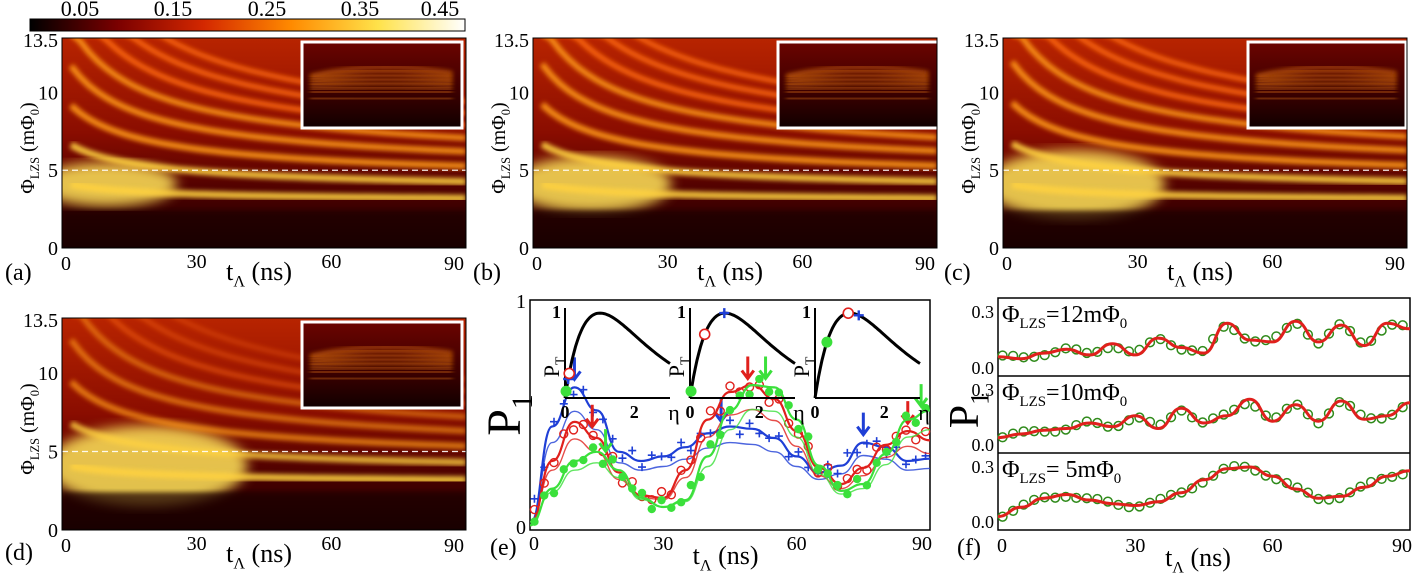 The height and width of the screenshot is (583, 1417). I want to click on arrow-green, so click(921, 396).